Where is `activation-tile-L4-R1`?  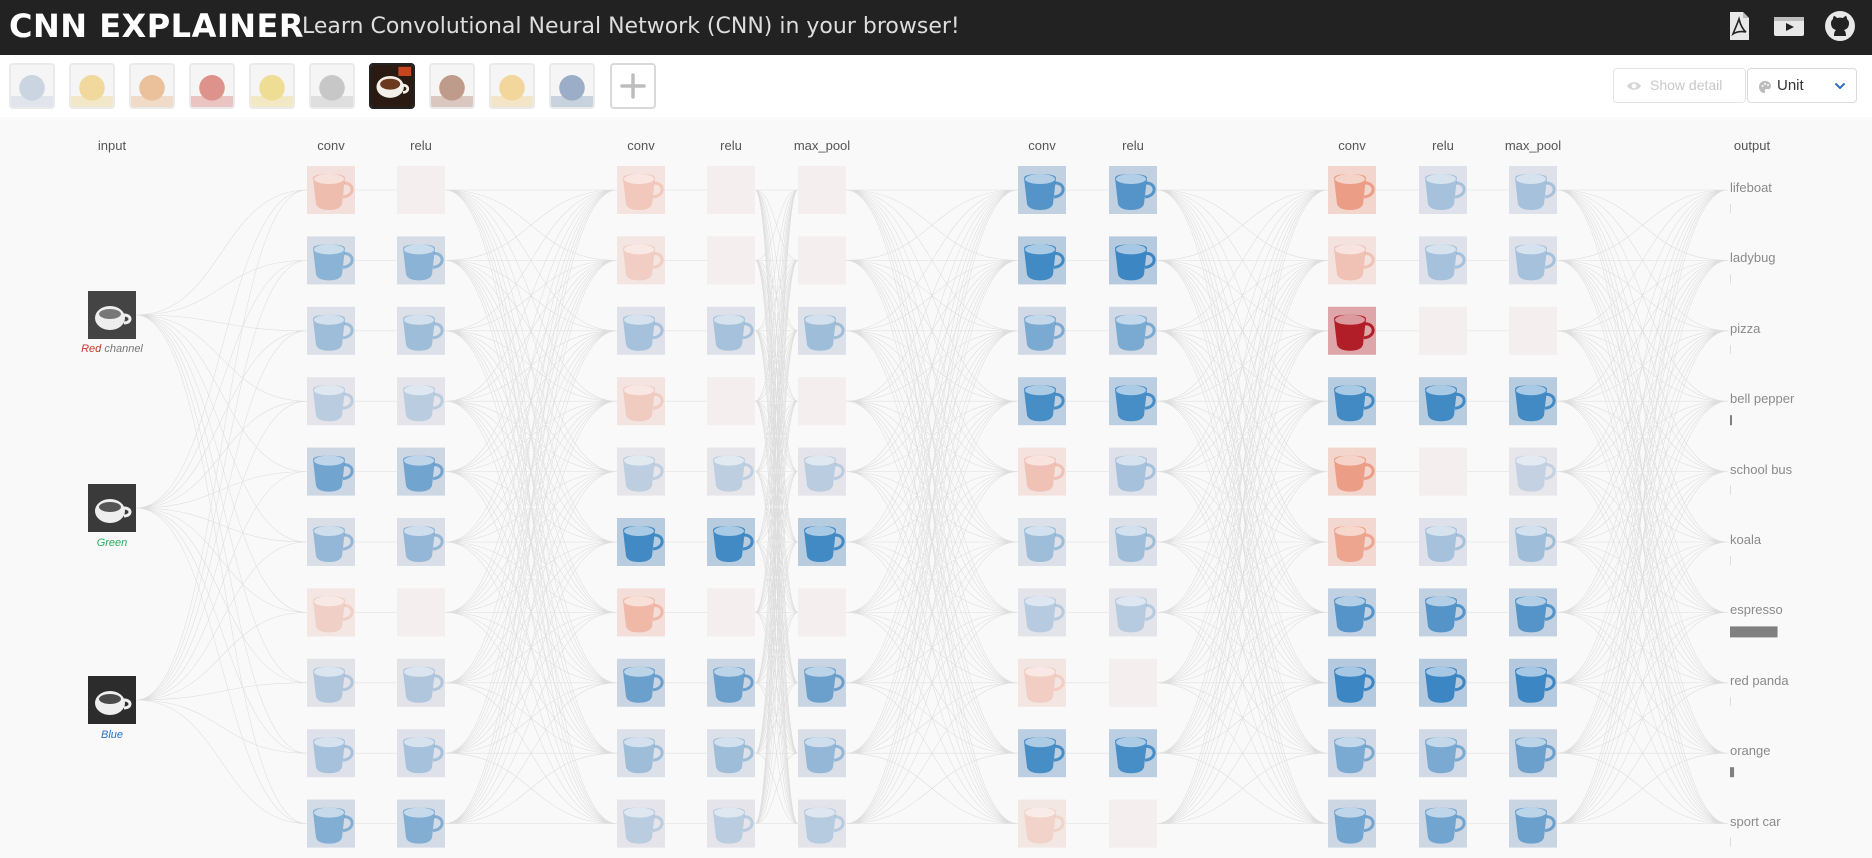 activation-tile-L4-R1 is located at coordinates (731, 260).